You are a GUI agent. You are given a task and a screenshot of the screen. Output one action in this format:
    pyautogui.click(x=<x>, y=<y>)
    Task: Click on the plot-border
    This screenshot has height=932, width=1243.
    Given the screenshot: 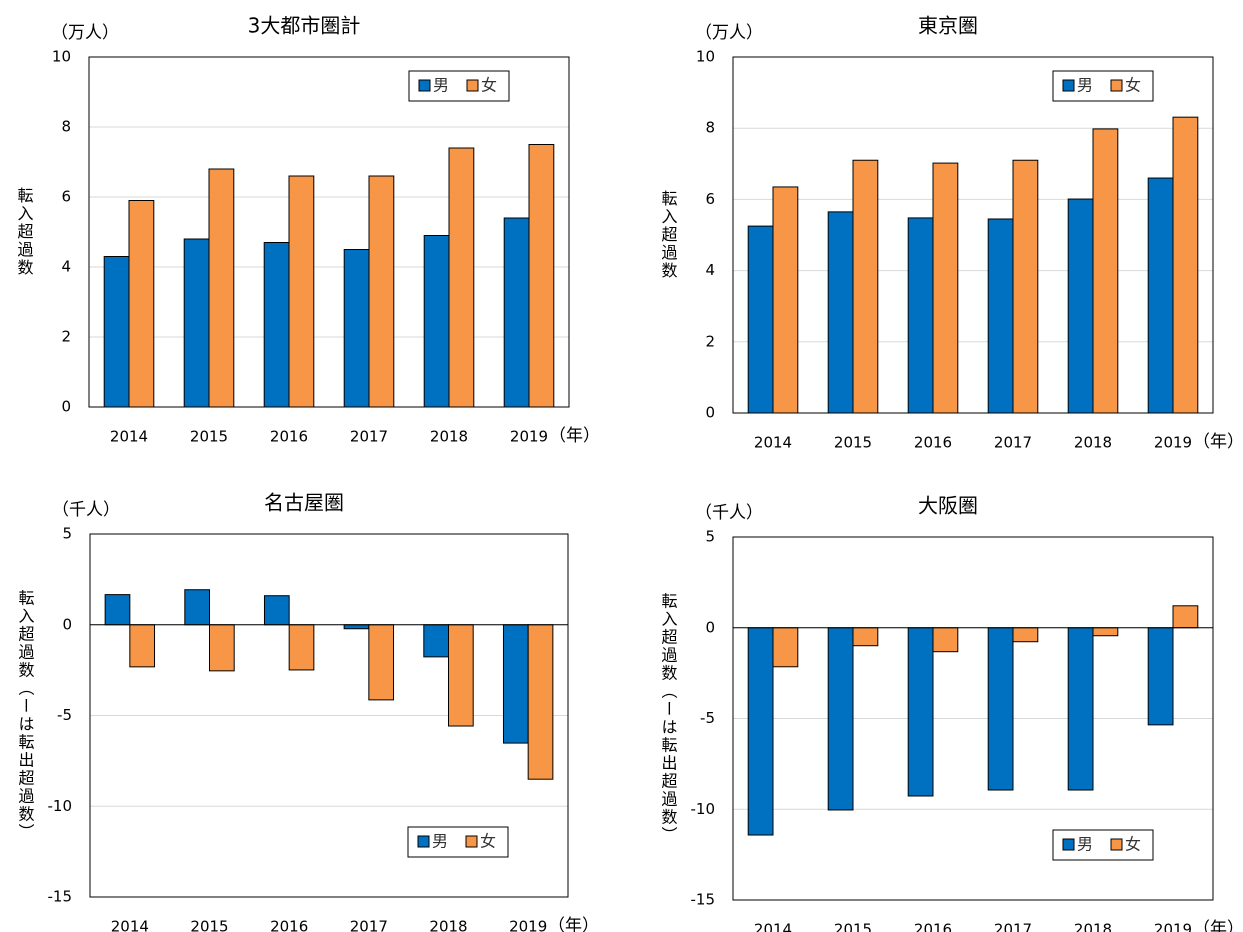 What is the action you would take?
    pyautogui.click(x=973, y=235)
    